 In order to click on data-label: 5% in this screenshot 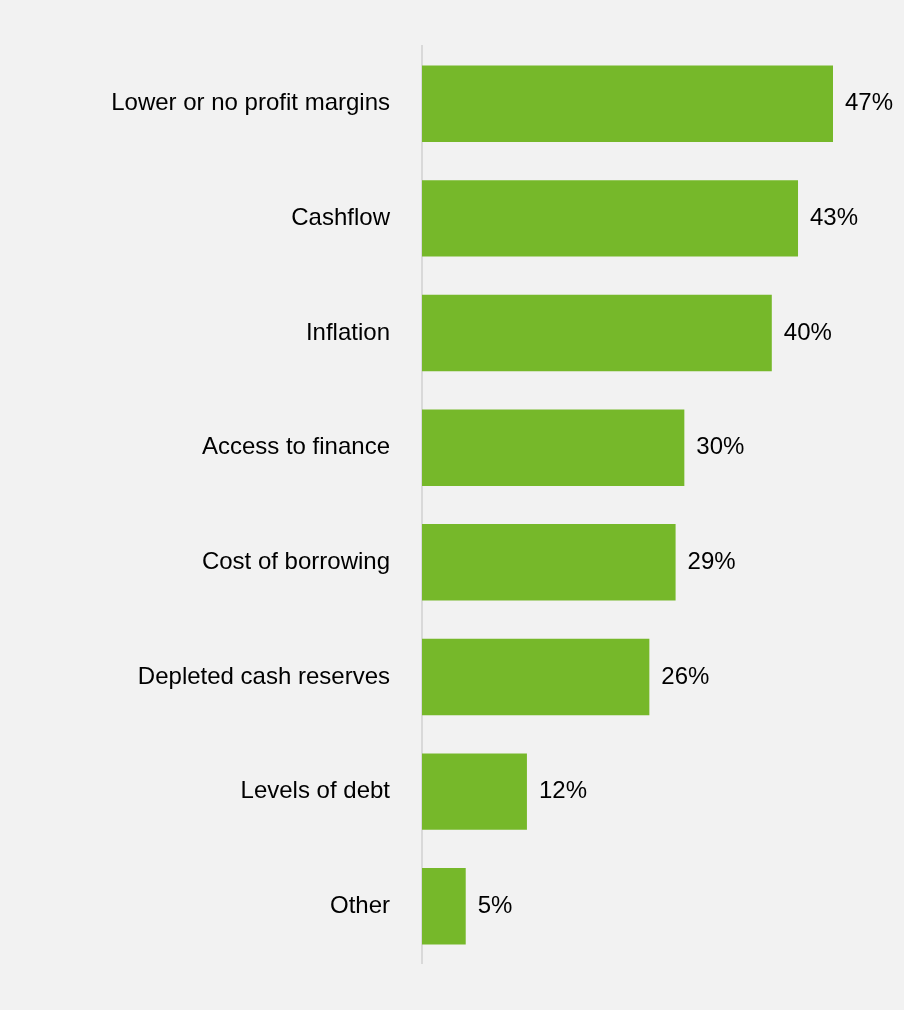, I will do `click(495, 904)`.